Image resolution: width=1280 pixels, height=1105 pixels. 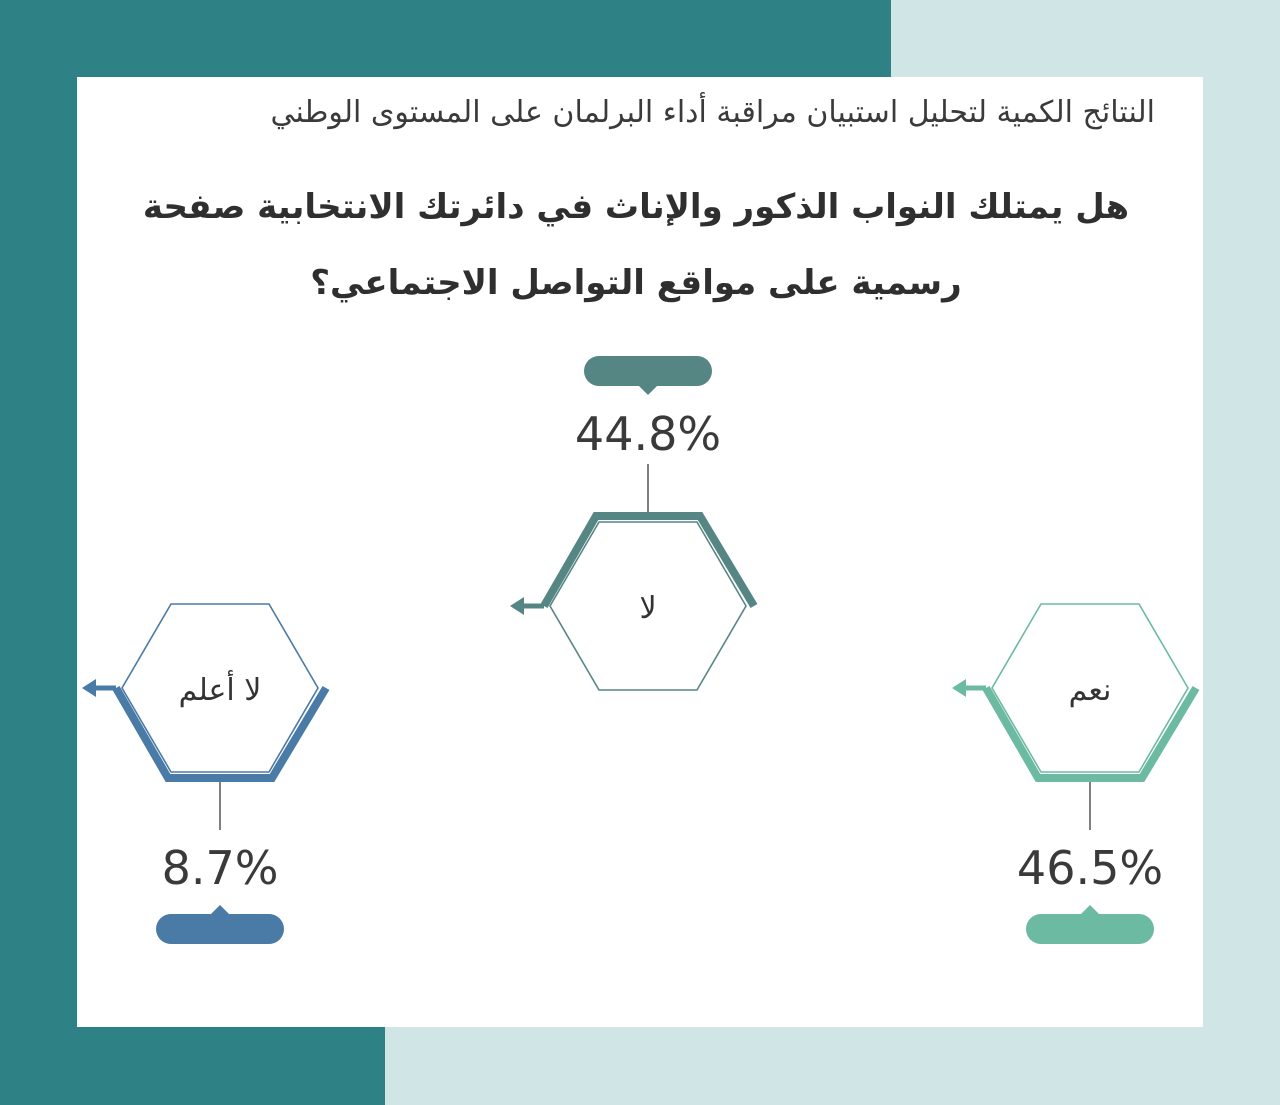 I want to click on pill-yes, so click(x=1090, y=929).